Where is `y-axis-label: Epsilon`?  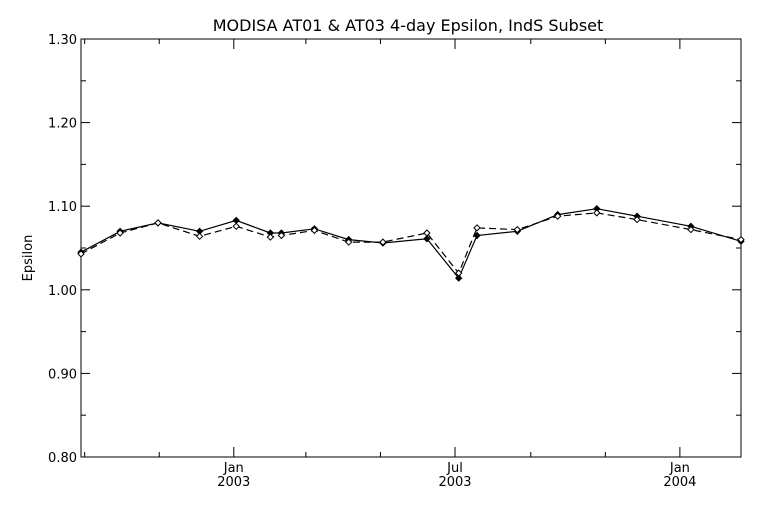 y-axis-label: Epsilon is located at coordinates (28, 258).